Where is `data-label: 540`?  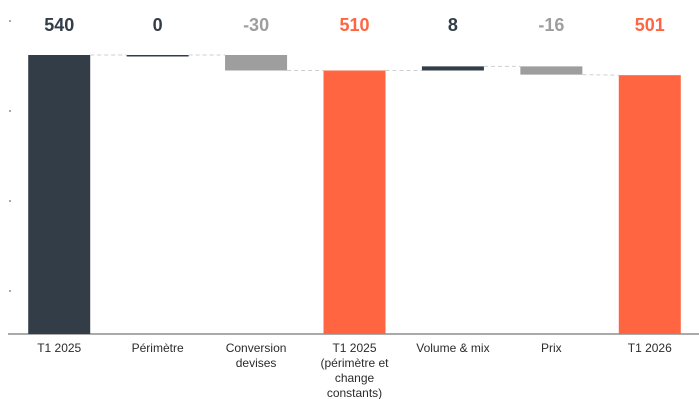 data-label: 540 is located at coordinates (59, 25).